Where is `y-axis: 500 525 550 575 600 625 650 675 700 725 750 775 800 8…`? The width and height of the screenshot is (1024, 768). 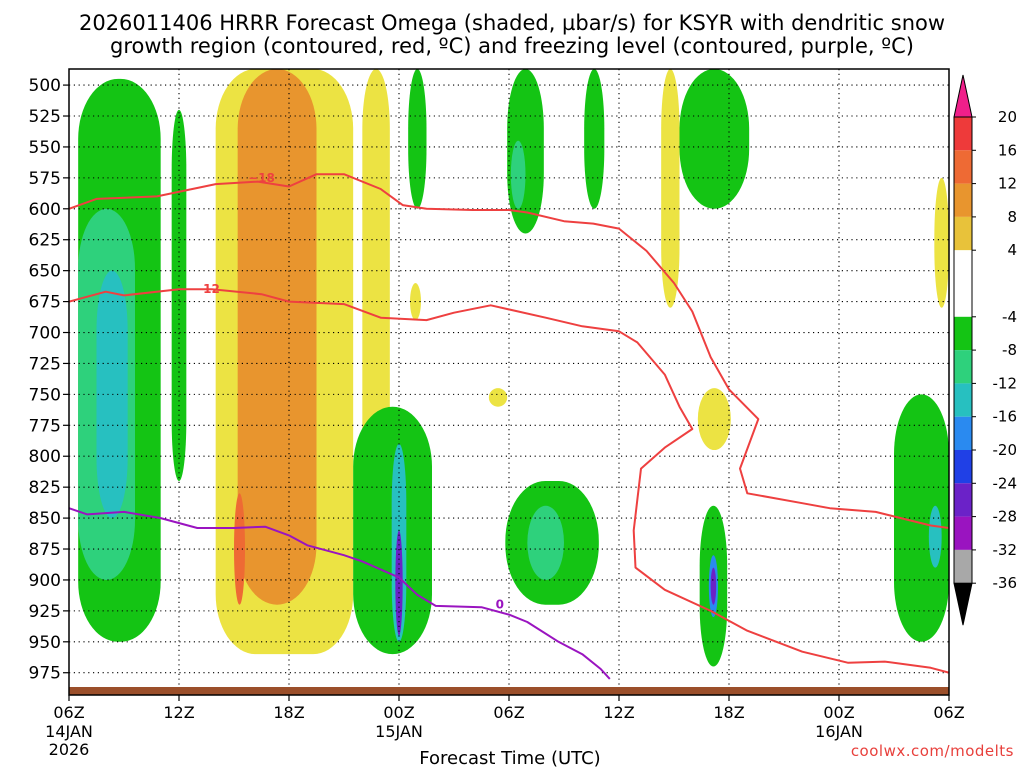 y-axis: 500 525 550 575 600 625 650 675 700 725 750 775 800 8… is located at coordinates (49, 380).